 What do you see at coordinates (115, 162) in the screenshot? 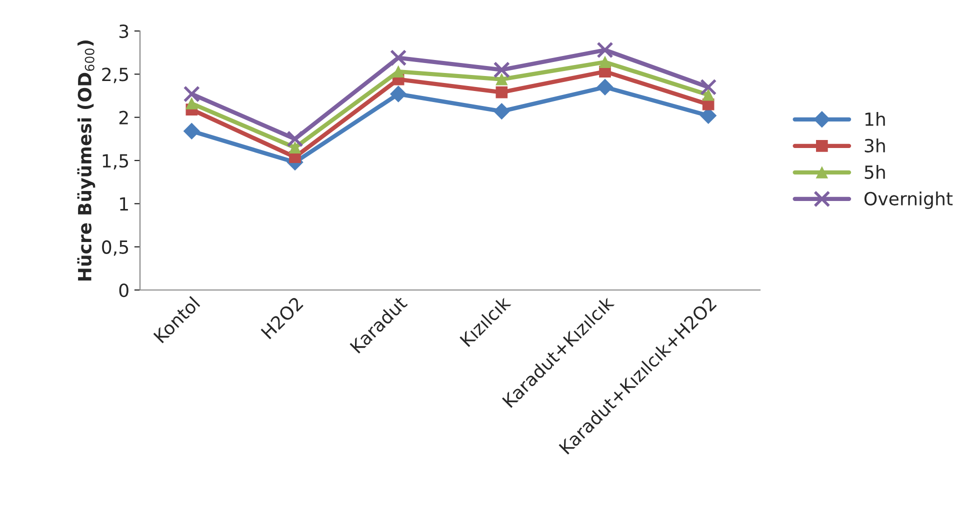
I see `y-tick-label: 1,5` at bounding box center [115, 162].